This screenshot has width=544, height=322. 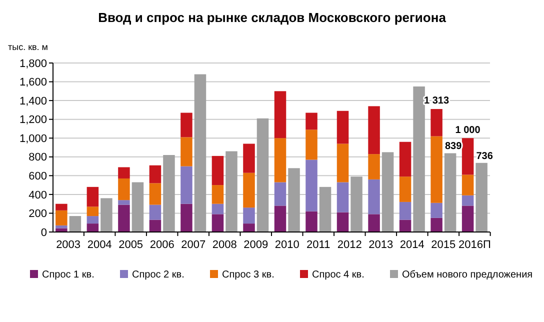 I want to click on x-tick-label: 2009, so click(x=256, y=245).